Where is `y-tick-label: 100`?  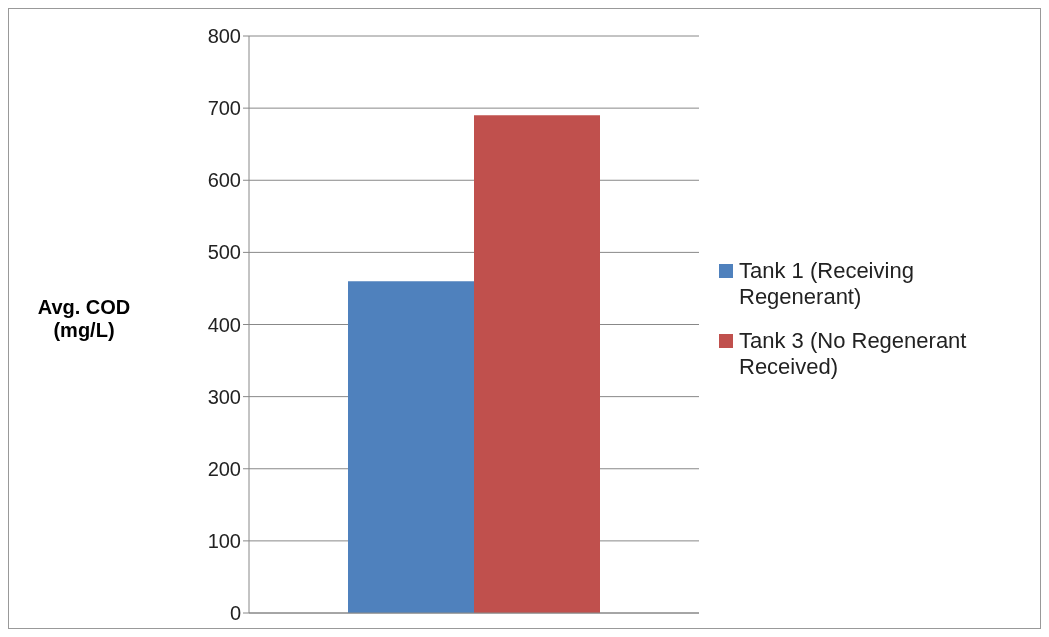 y-tick-label: 100 is located at coordinates (224, 540).